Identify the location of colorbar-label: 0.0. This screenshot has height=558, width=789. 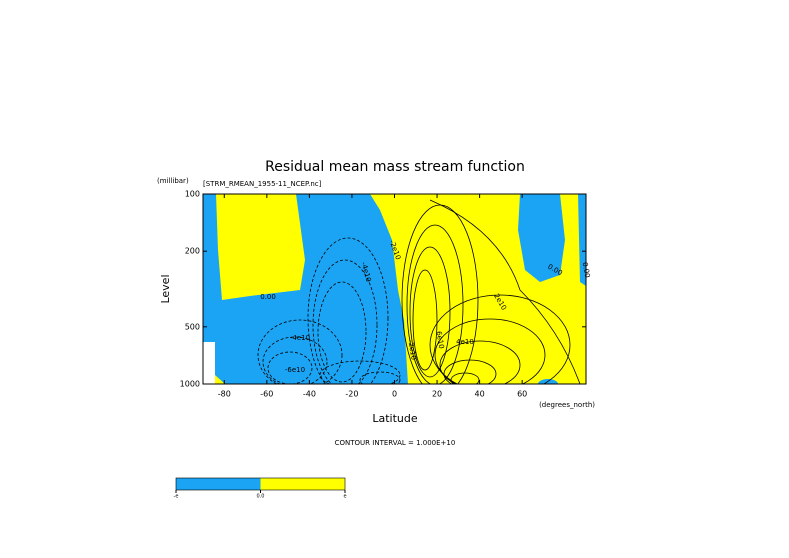
(261, 497).